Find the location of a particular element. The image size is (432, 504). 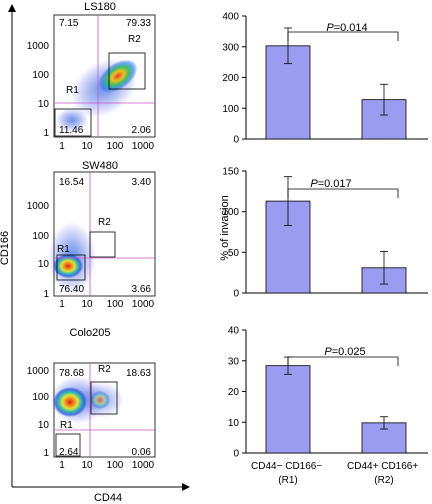

category-label-r2: CD44+ CD166+ (R2) is located at coordinates (384, 473).